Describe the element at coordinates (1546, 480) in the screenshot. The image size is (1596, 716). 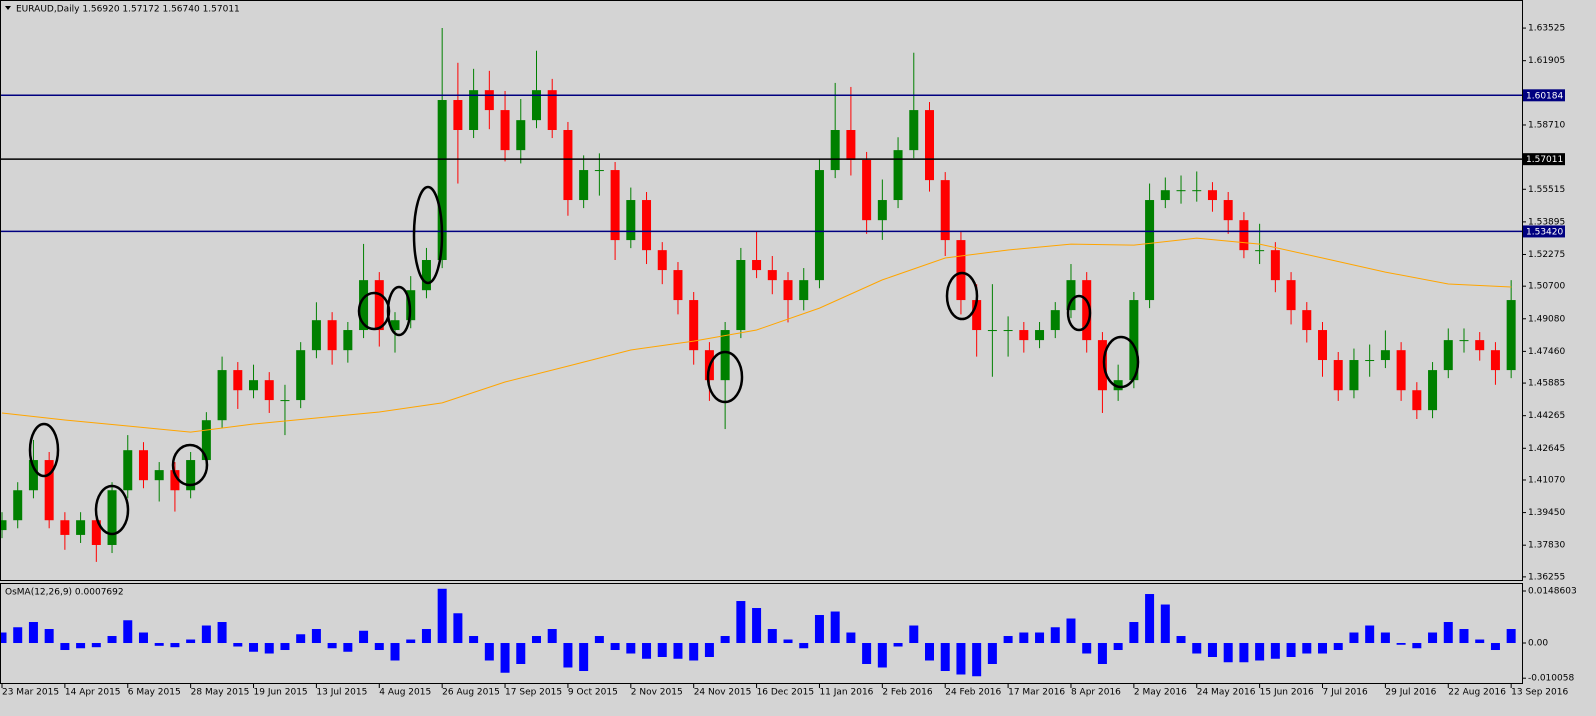
I see `y-tick-label: 1.41070` at that location.